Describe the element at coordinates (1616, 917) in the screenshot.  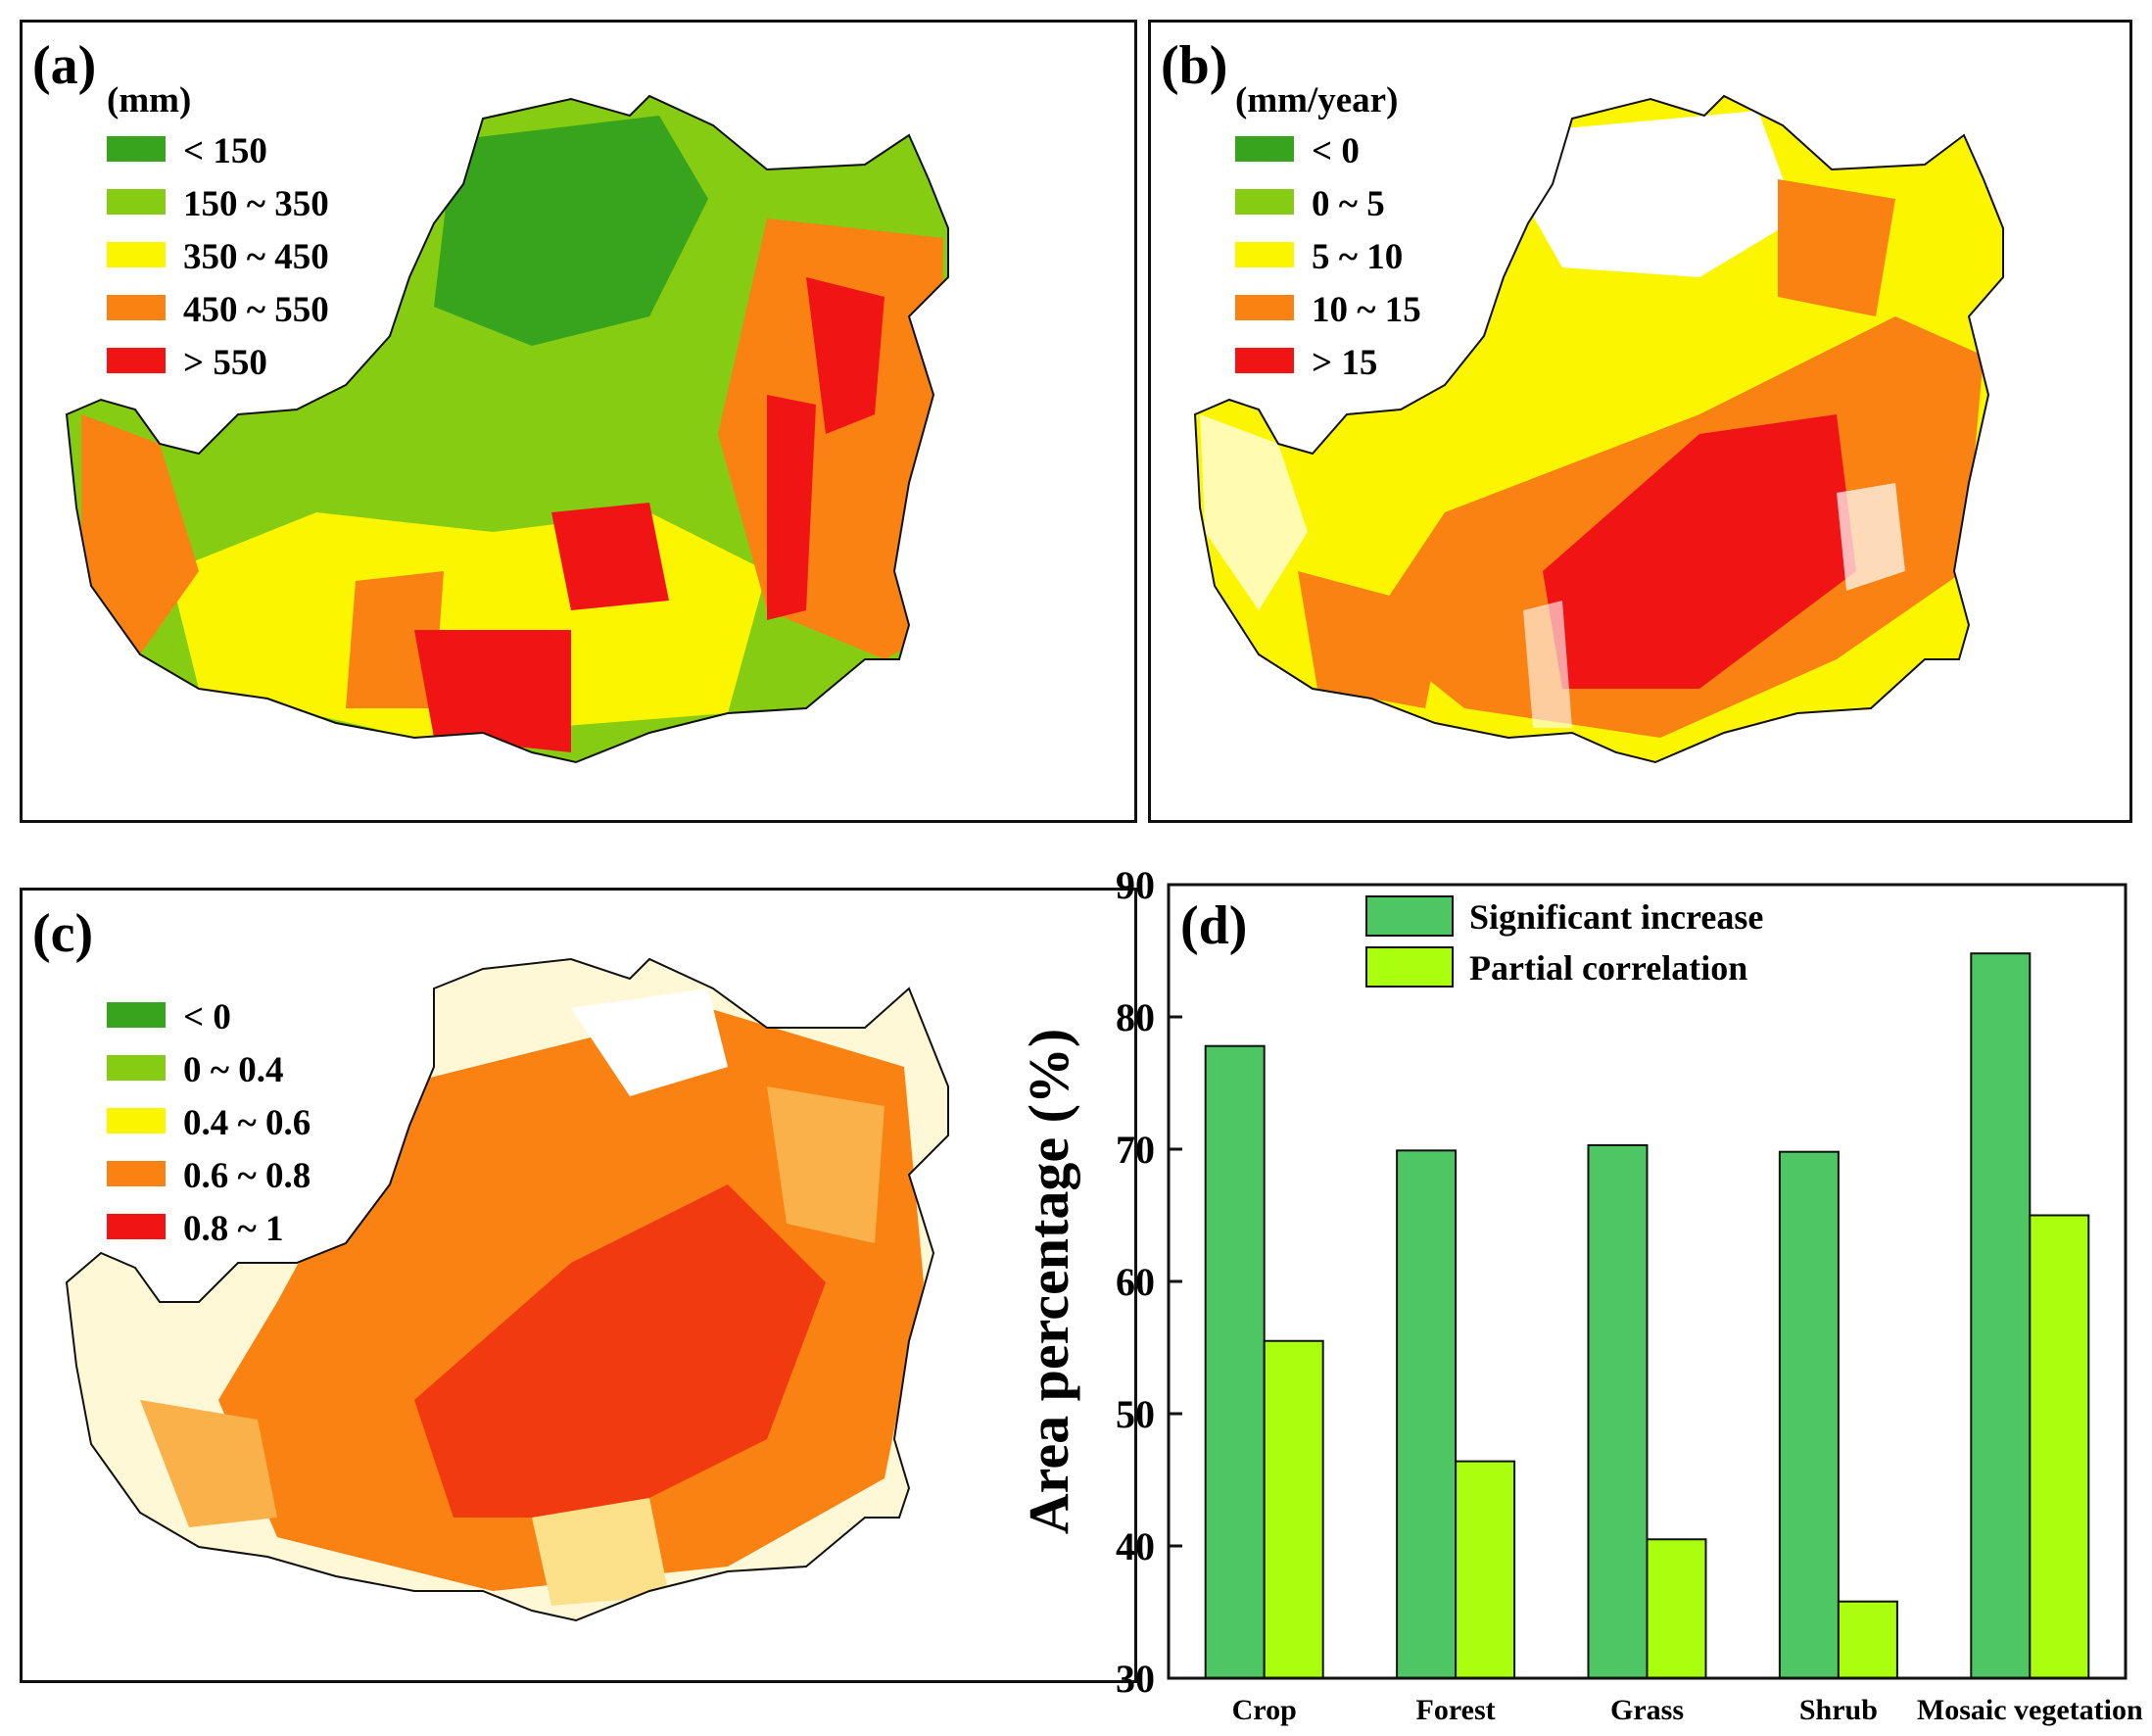
I see `legend-label: Significant increase` at that location.